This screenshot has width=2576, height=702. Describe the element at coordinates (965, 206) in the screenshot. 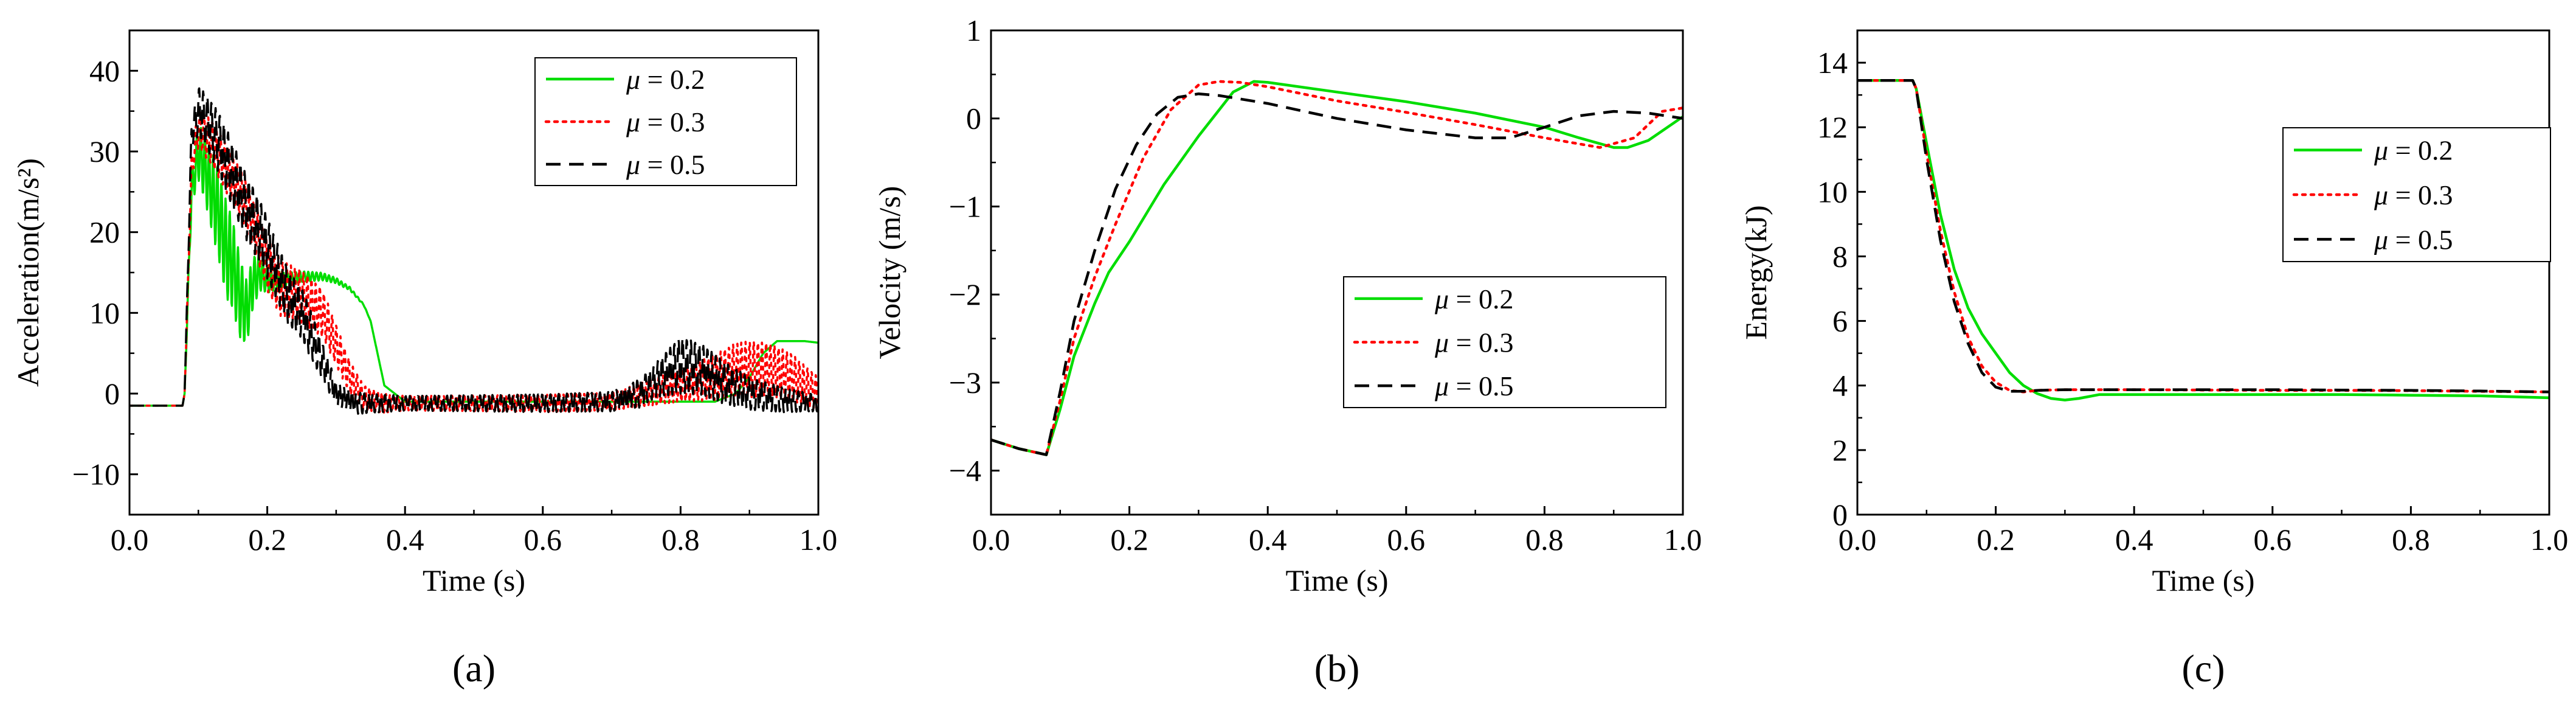

I see `y-tick-label: −1` at that location.